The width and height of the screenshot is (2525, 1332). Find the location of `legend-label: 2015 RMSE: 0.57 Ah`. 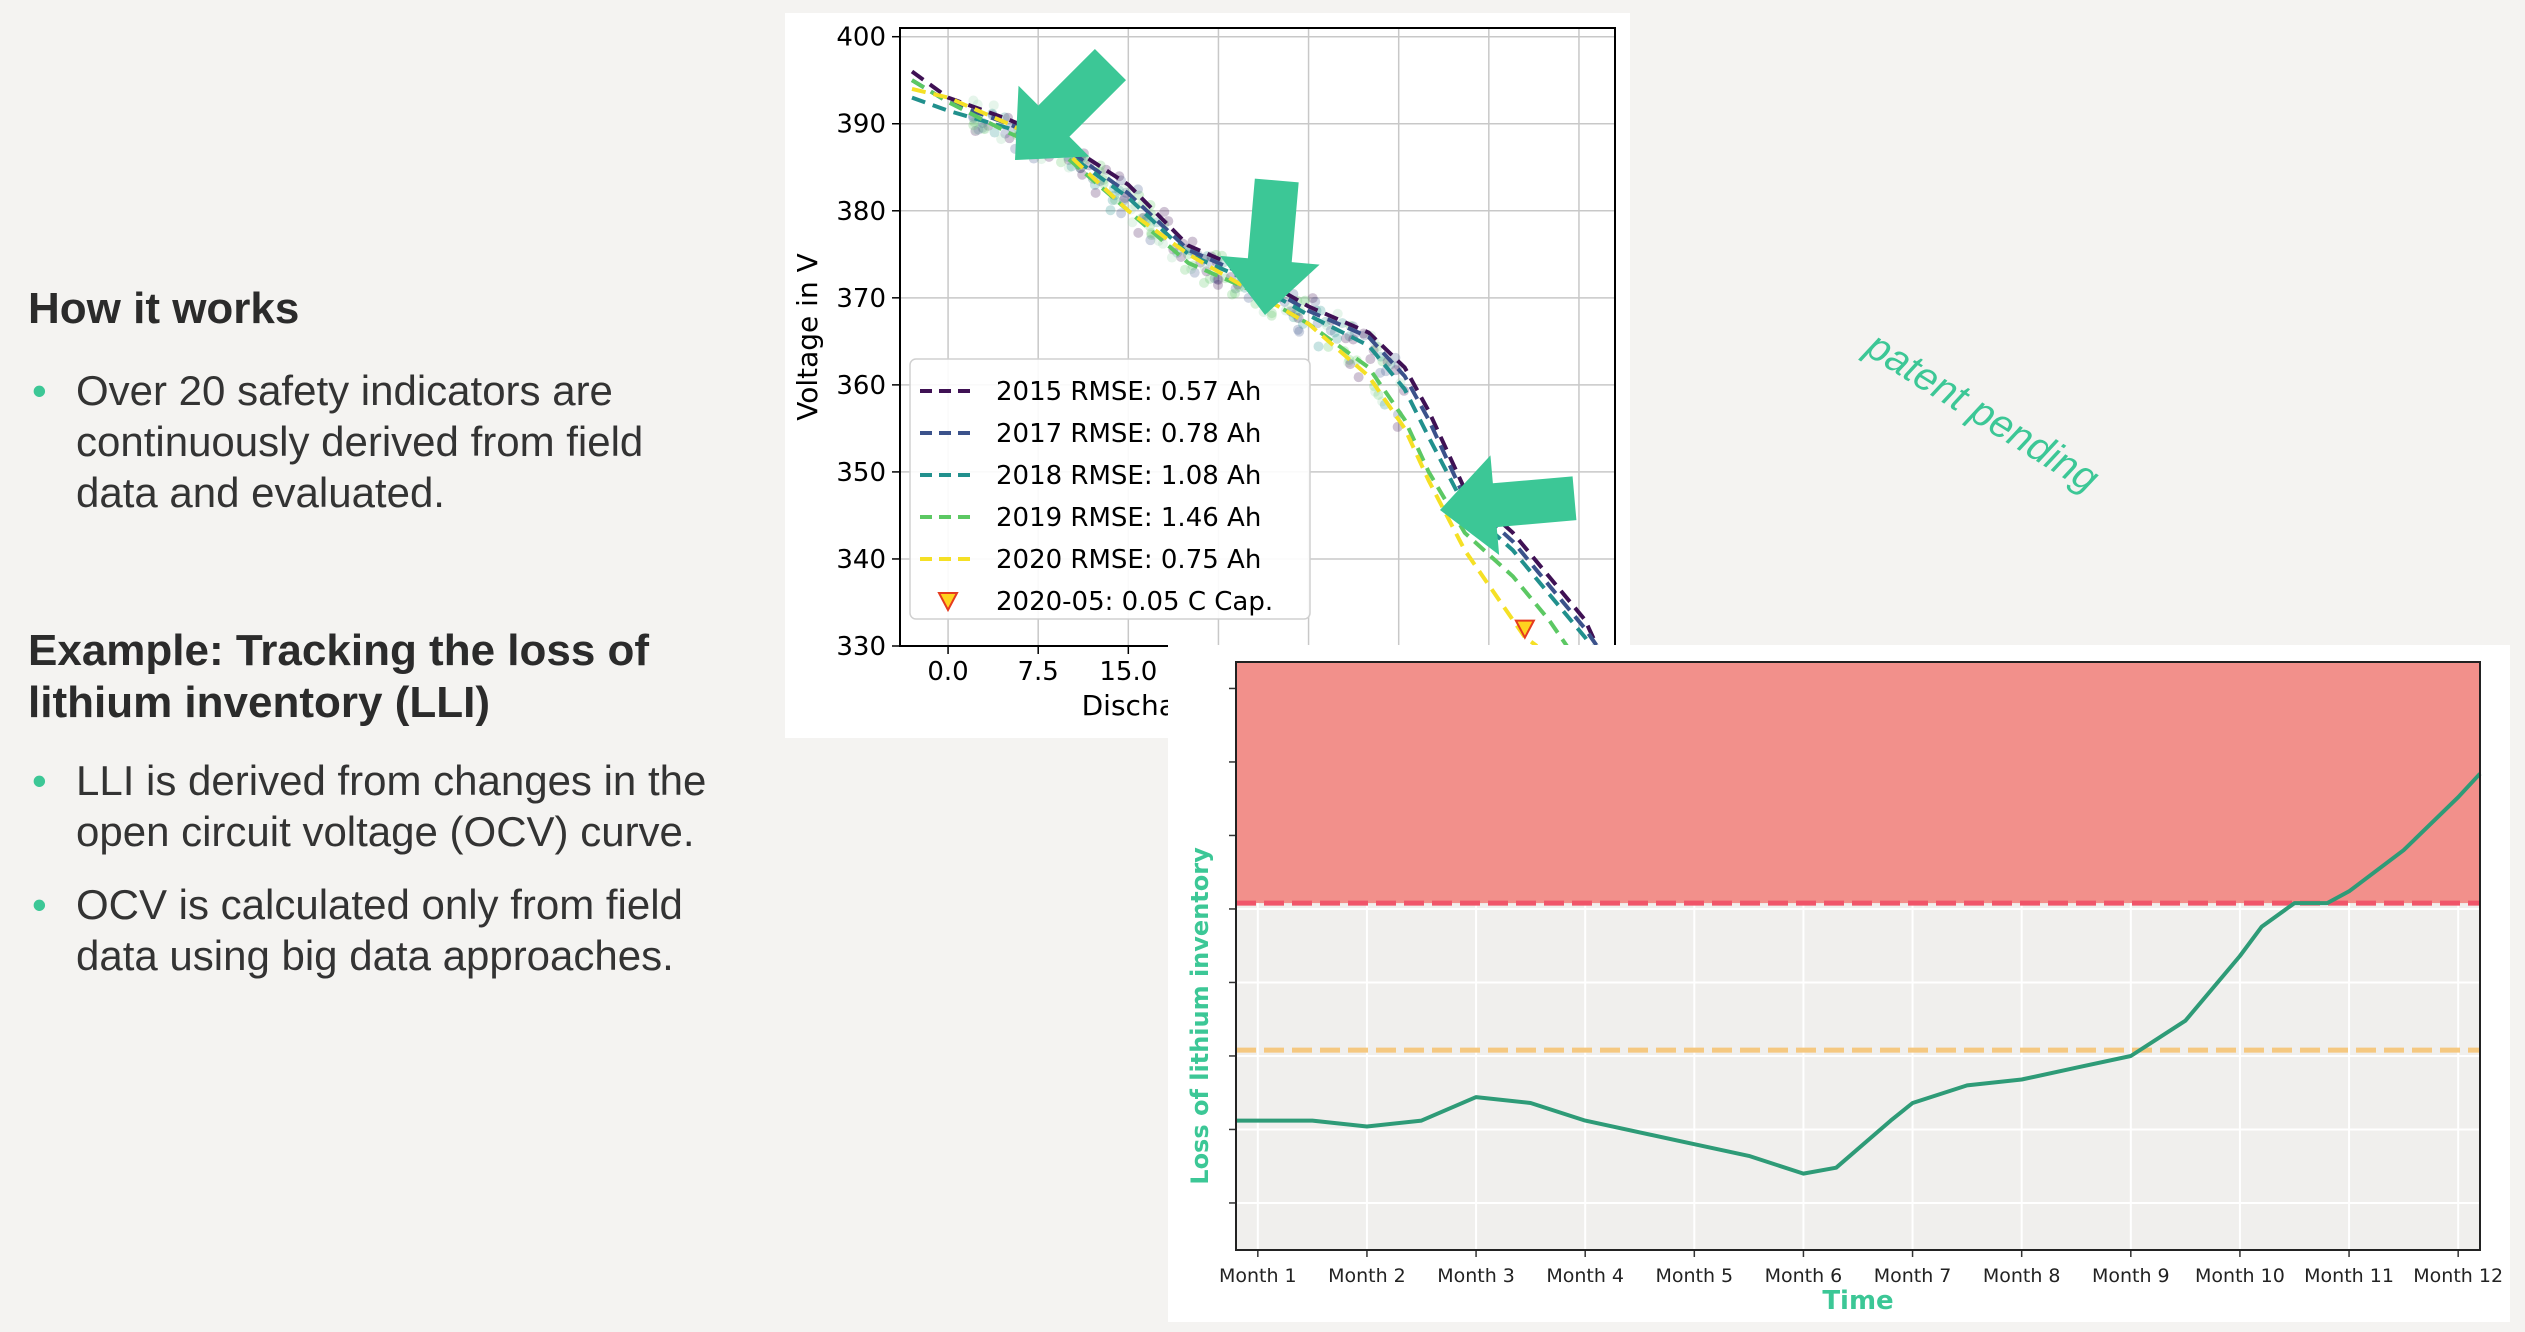

legend-label: 2015 RMSE: 0.57 Ah is located at coordinates (1128, 392).